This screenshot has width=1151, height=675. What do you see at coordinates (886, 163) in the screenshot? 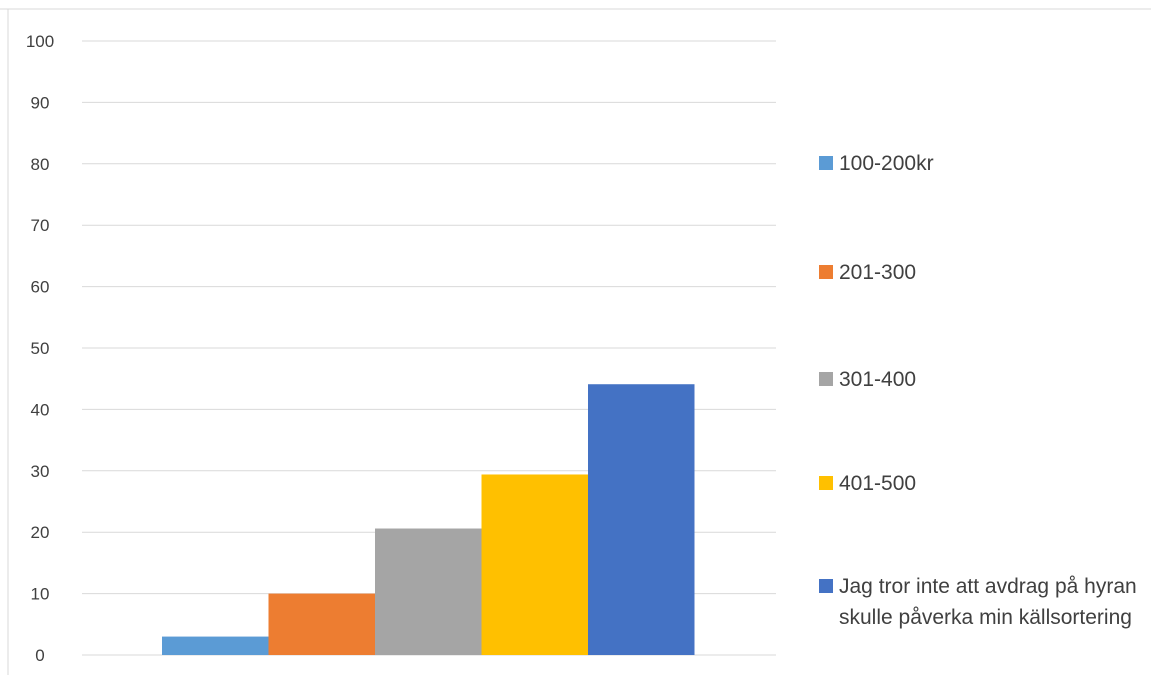
I see `legend-label-1: 100-200kr` at bounding box center [886, 163].